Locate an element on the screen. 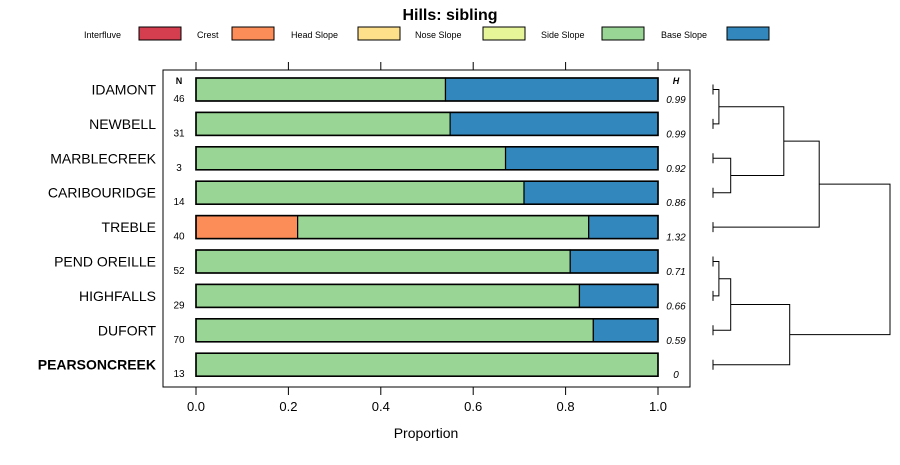 This screenshot has height=465, width=900. row-label-0: IDAMONT is located at coordinates (123, 90).